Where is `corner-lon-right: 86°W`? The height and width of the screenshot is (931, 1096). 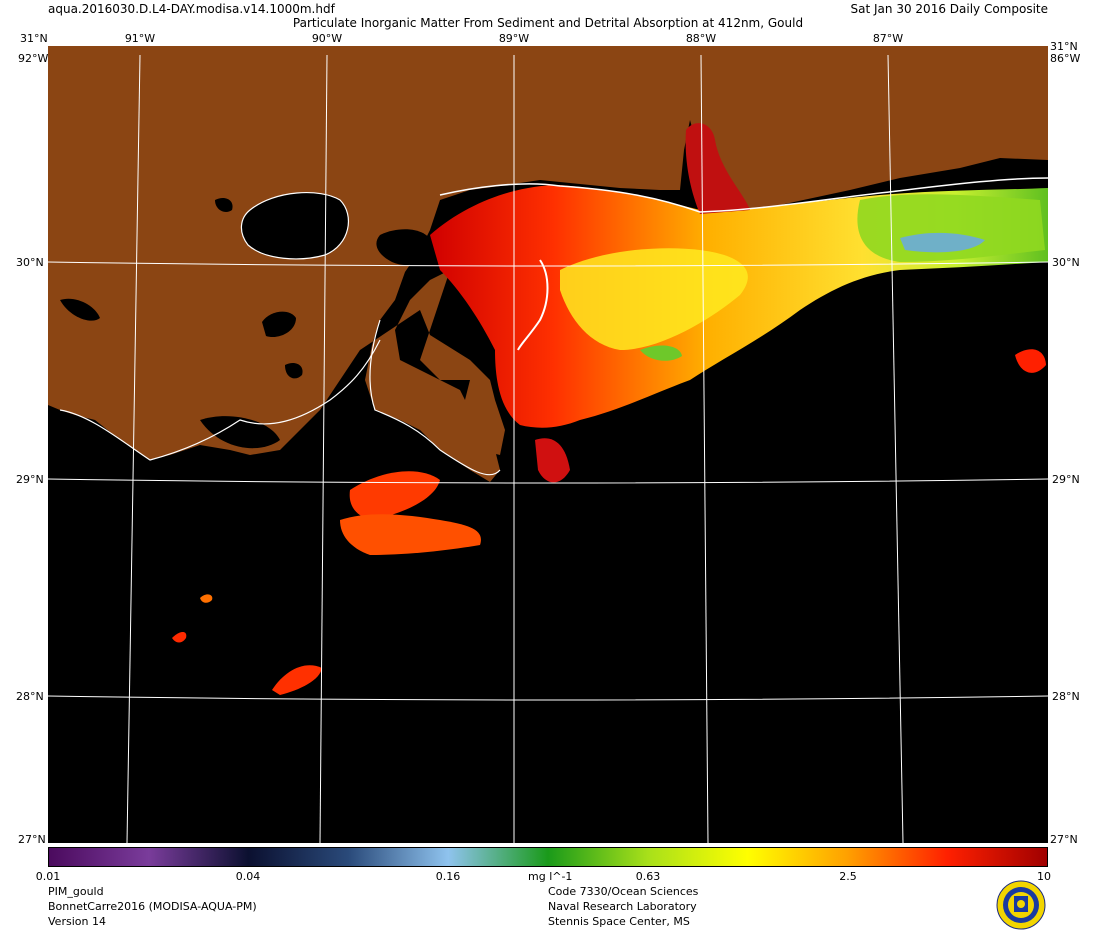
corner-lon-right: 86°W is located at coordinates (1065, 58).